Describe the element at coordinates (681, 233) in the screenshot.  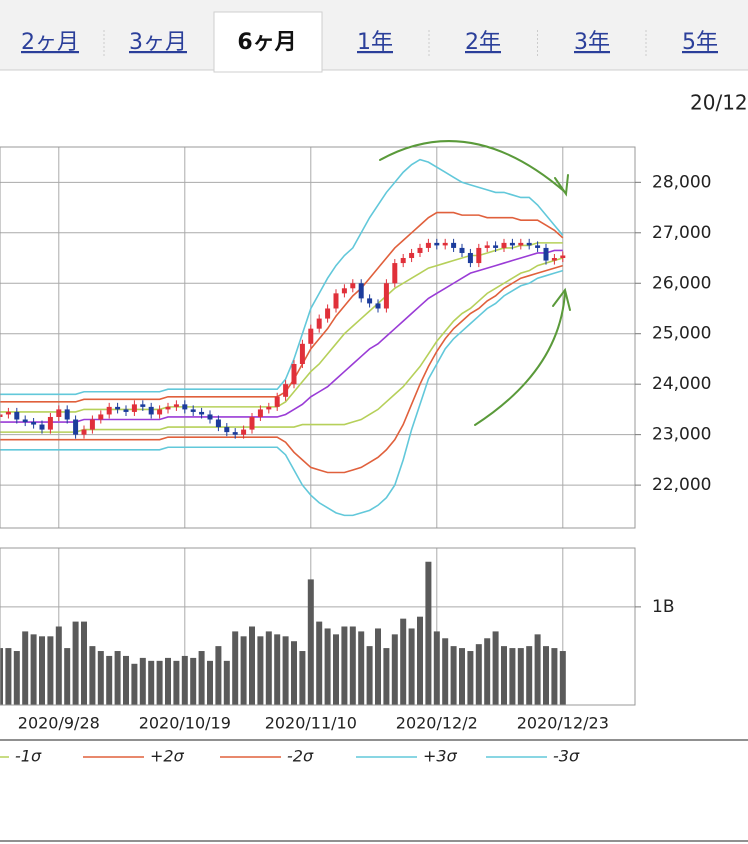
I see `y-tick-label: 27,000` at that location.